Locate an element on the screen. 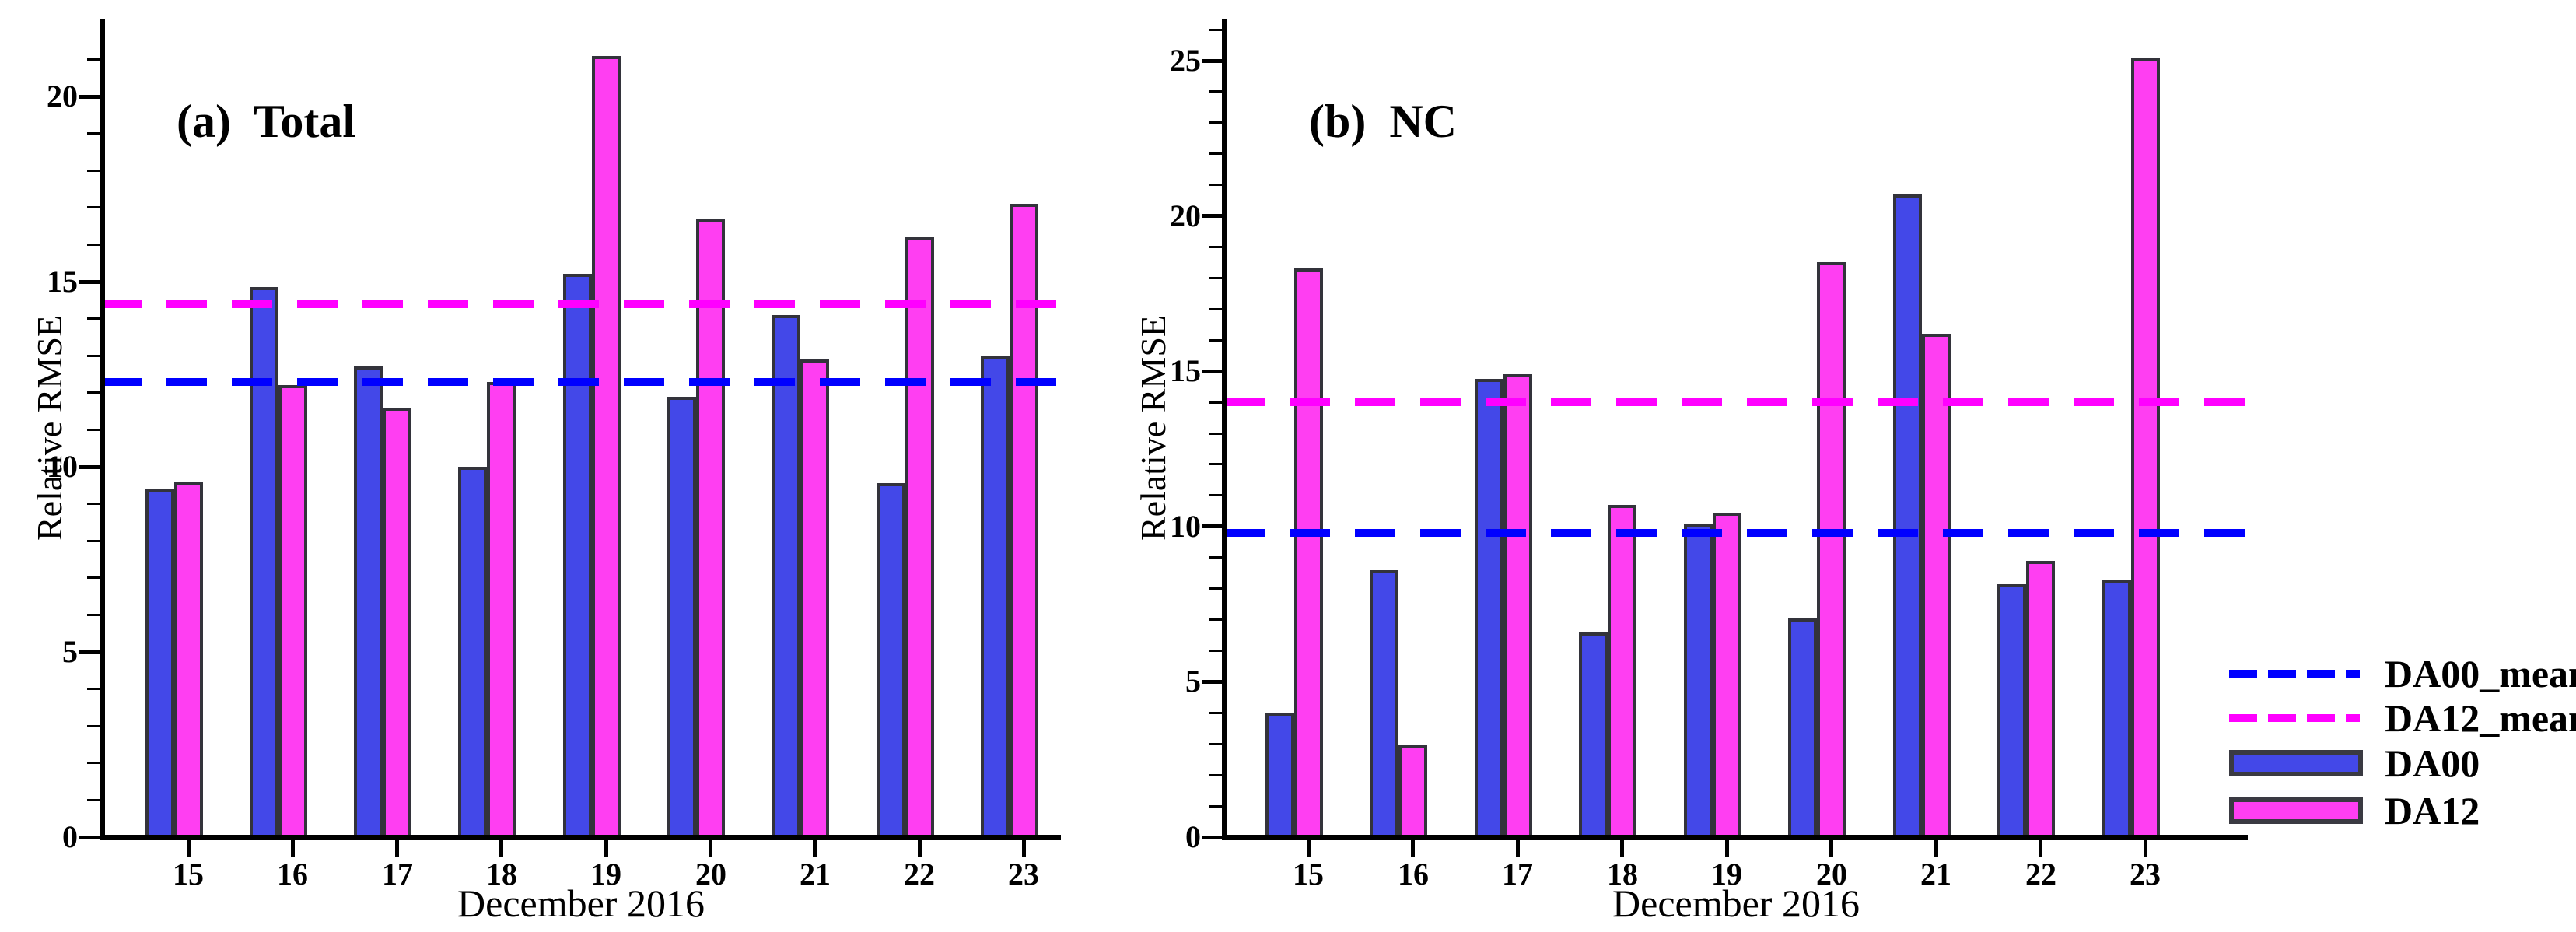 The height and width of the screenshot is (932, 2576). x-tick-label-22: 22 is located at coordinates (920, 875).